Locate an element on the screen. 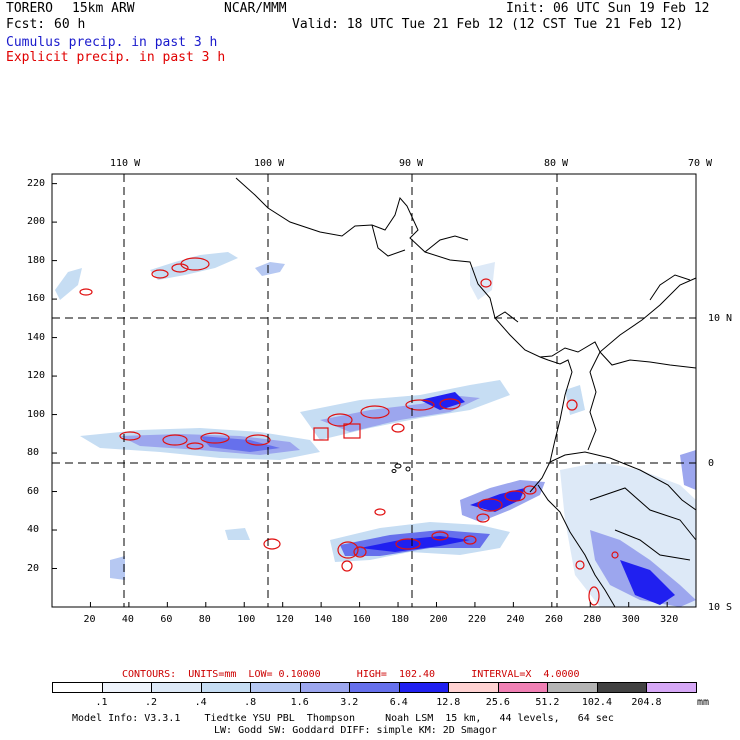 The height and width of the screenshot is (740, 740). y-tick-label: 80 is located at coordinates (33, 453).